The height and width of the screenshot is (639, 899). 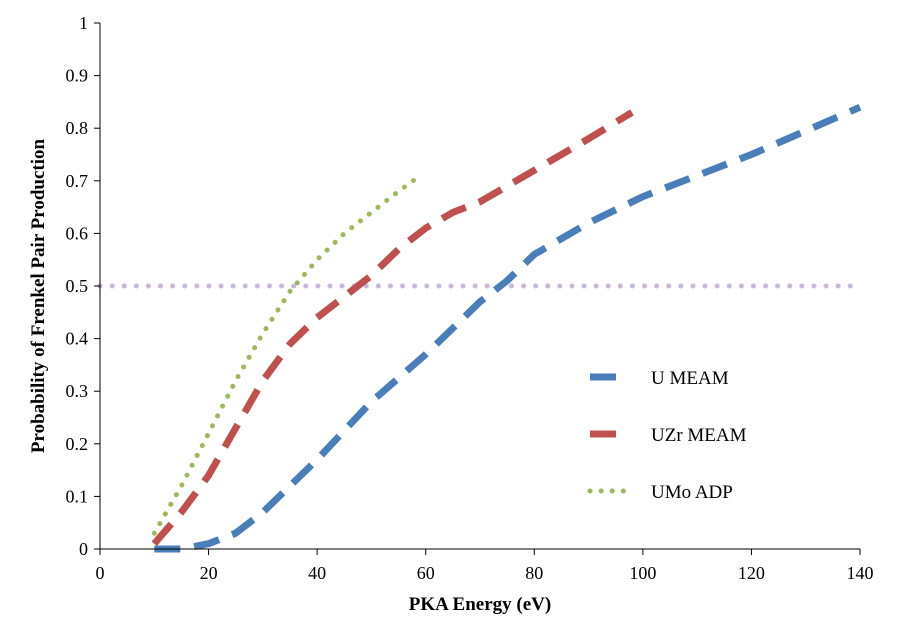 I want to click on legend-label: U MEAM, so click(x=690, y=378).